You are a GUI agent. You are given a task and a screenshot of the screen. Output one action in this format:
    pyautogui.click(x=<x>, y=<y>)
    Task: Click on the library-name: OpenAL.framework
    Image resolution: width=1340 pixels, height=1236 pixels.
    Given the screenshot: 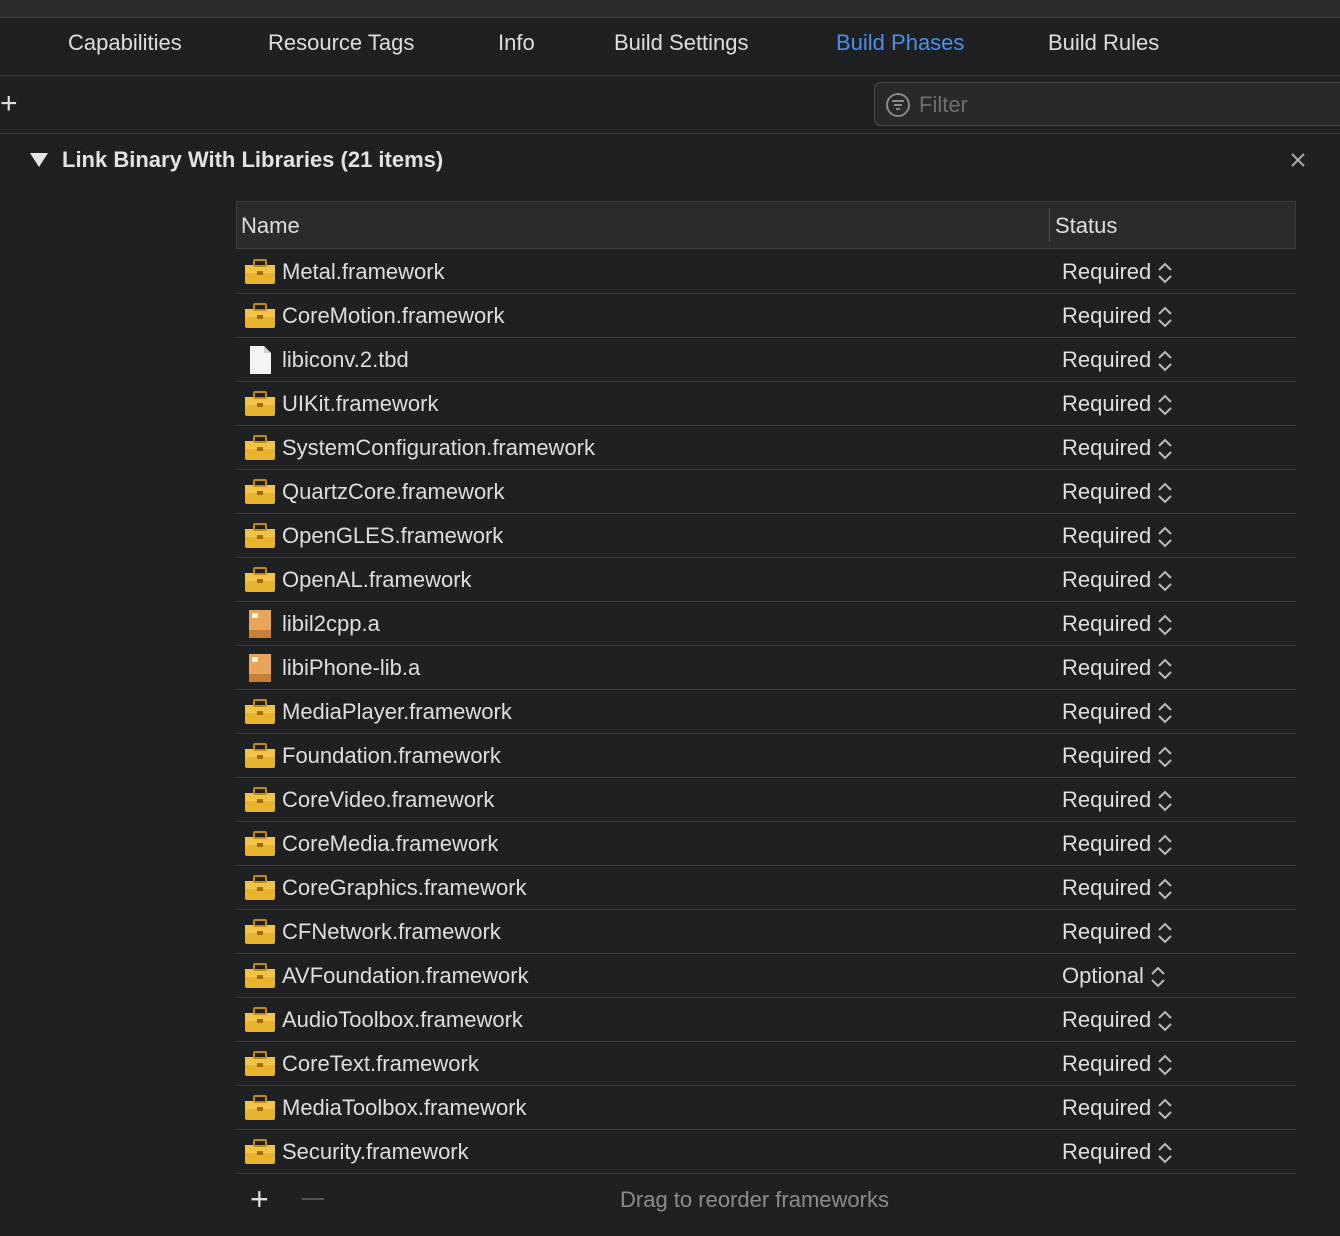 What is the action you would take?
    pyautogui.click(x=377, y=579)
    